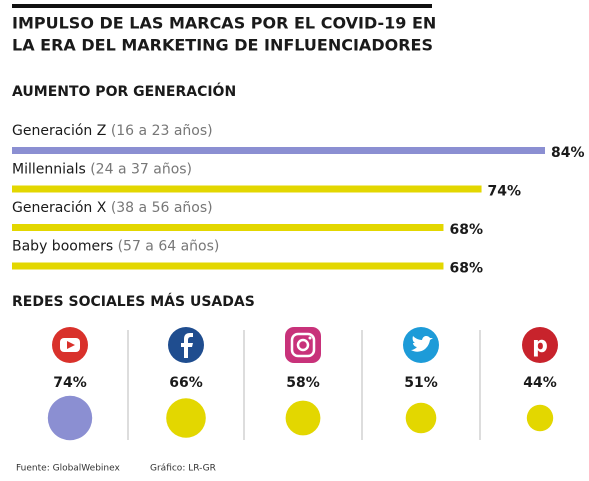  What do you see at coordinates (183, 469) in the screenshot?
I see `credit: Gráfico: LR-GR` at bounding box center [183, 469].